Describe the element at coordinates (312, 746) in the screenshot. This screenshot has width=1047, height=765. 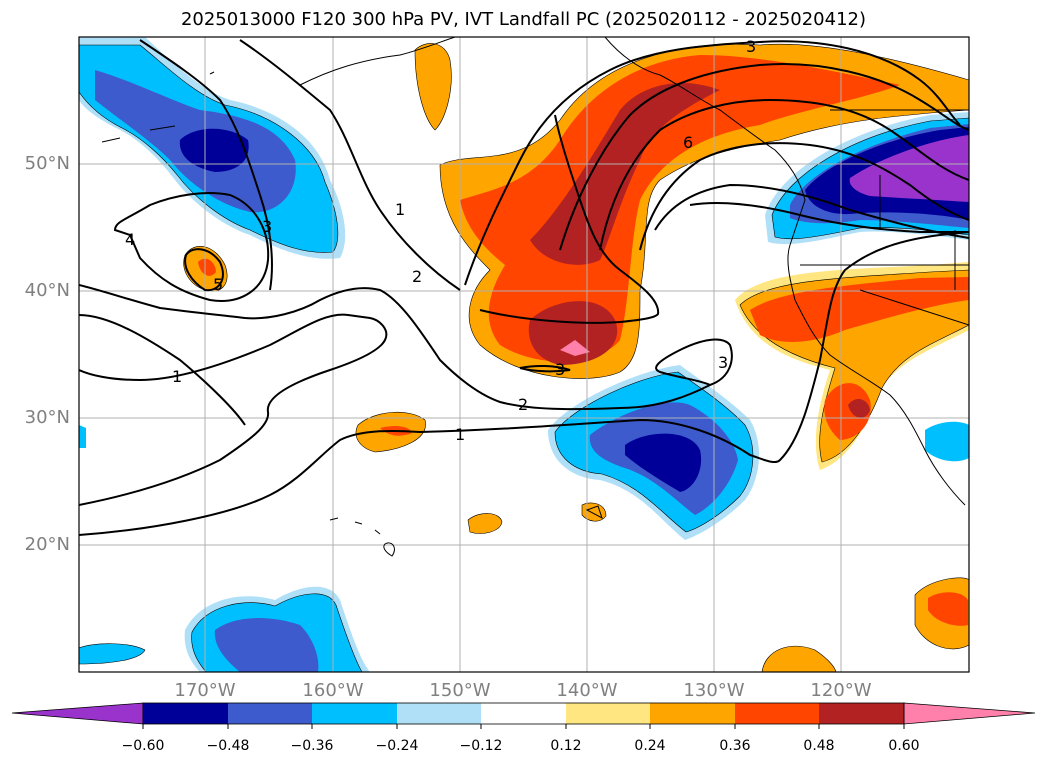
I see `colorbar-tick-label: −0.36` at that location.